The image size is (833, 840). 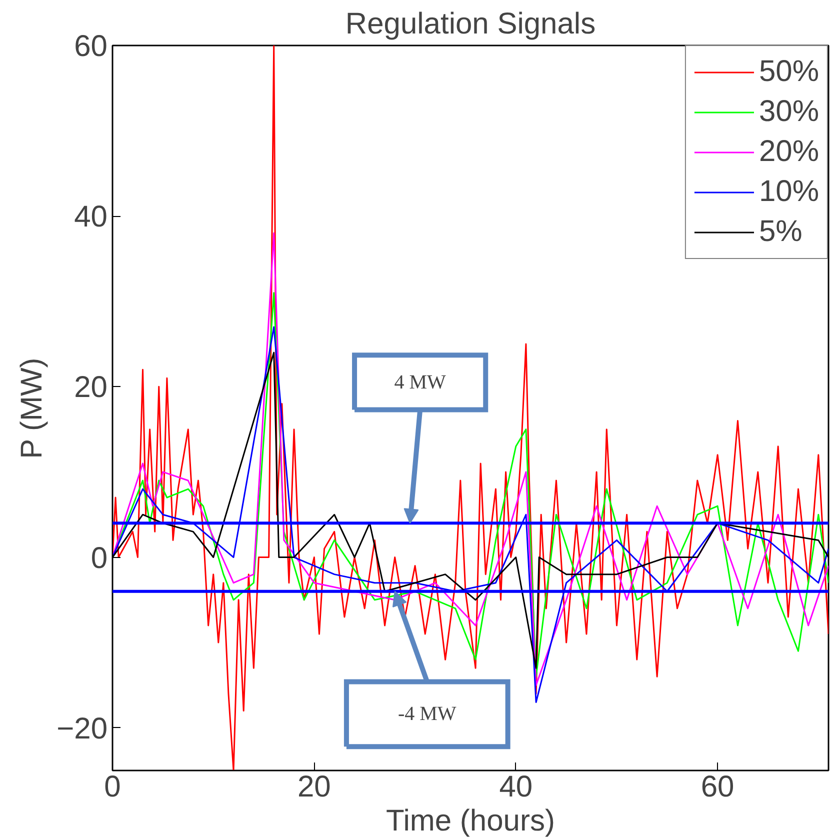 What do you see at coordinates (788, 72) in the screenshot?
I see `legend-label: 50%` at bounding box center [788, 72].